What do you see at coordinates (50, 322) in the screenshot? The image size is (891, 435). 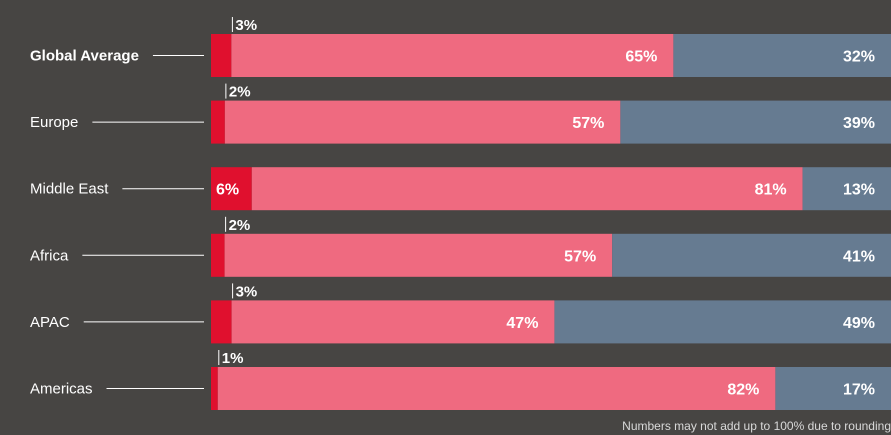 I see `category-label-apac: APAC` at bounding box center [50, 322].